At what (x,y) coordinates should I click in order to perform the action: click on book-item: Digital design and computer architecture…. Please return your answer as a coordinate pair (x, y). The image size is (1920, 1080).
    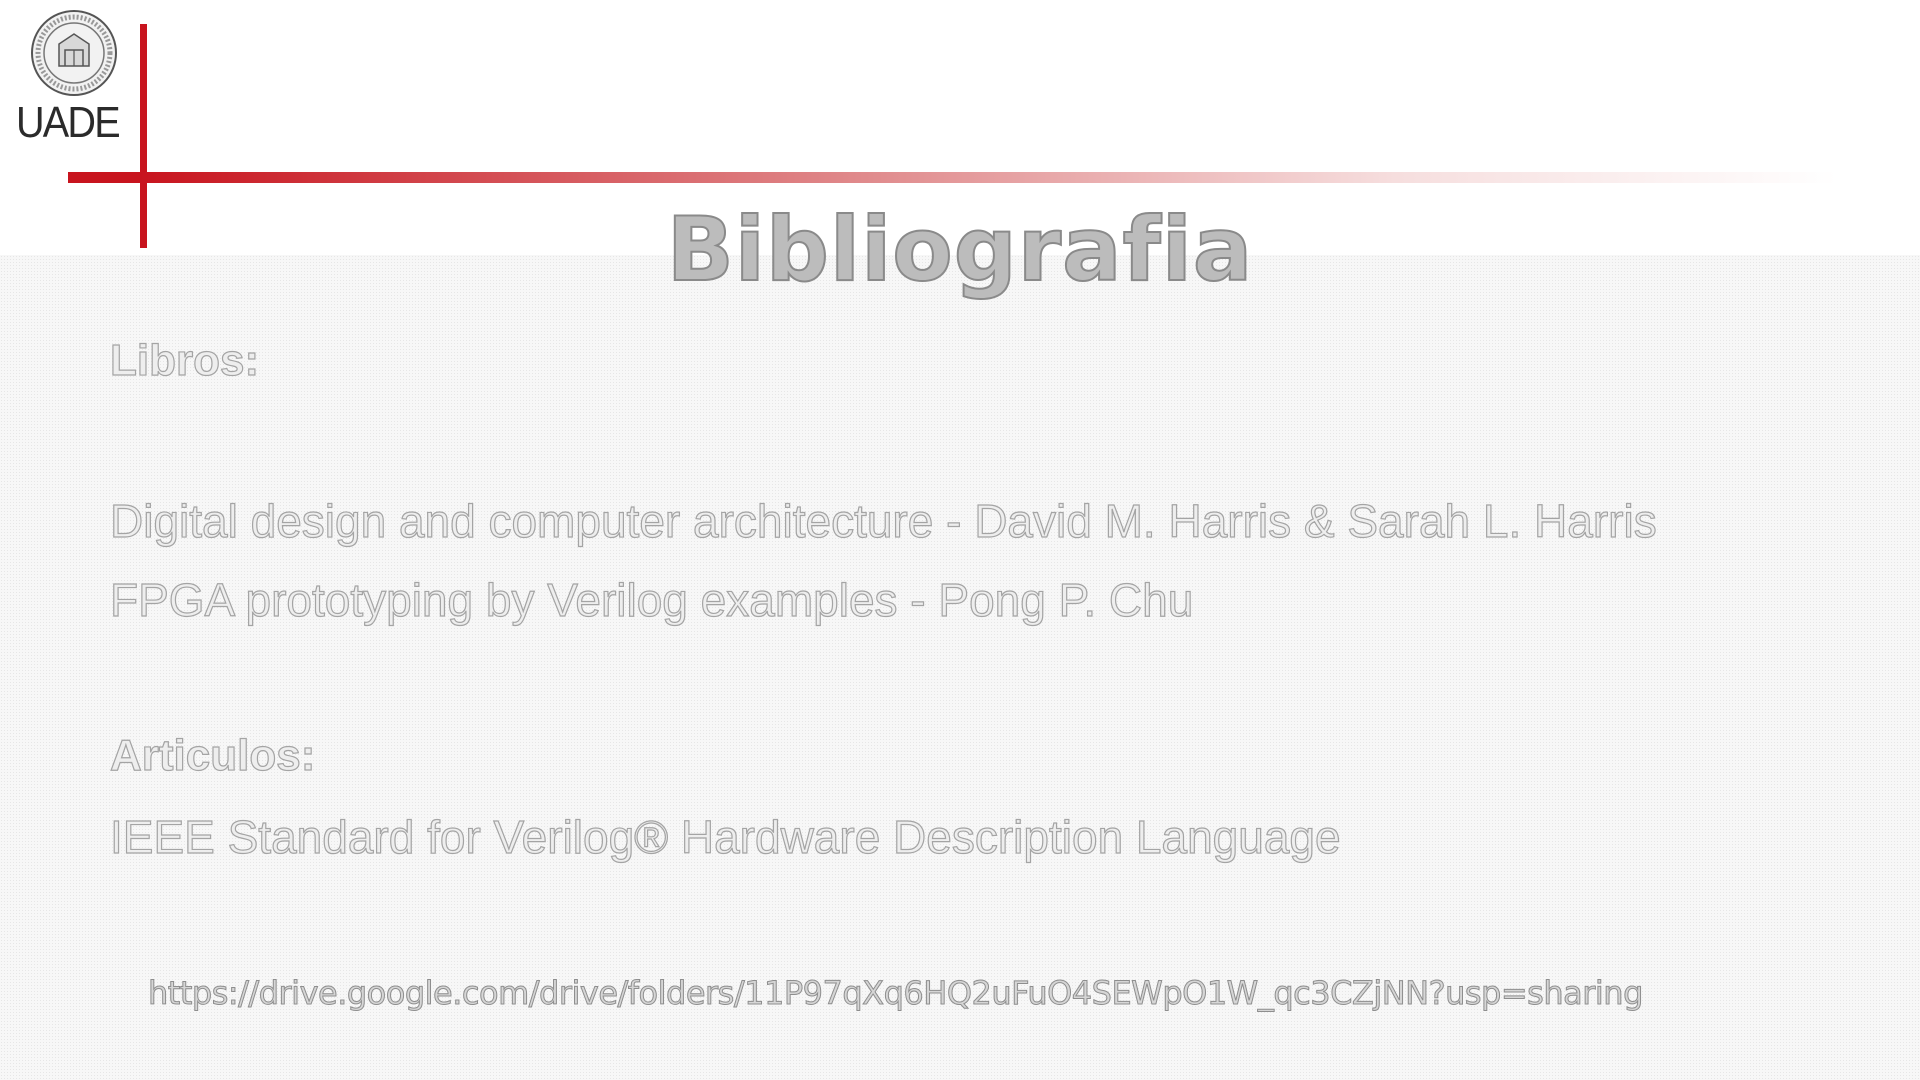
    Looking at the image, I should click on (883, 520).